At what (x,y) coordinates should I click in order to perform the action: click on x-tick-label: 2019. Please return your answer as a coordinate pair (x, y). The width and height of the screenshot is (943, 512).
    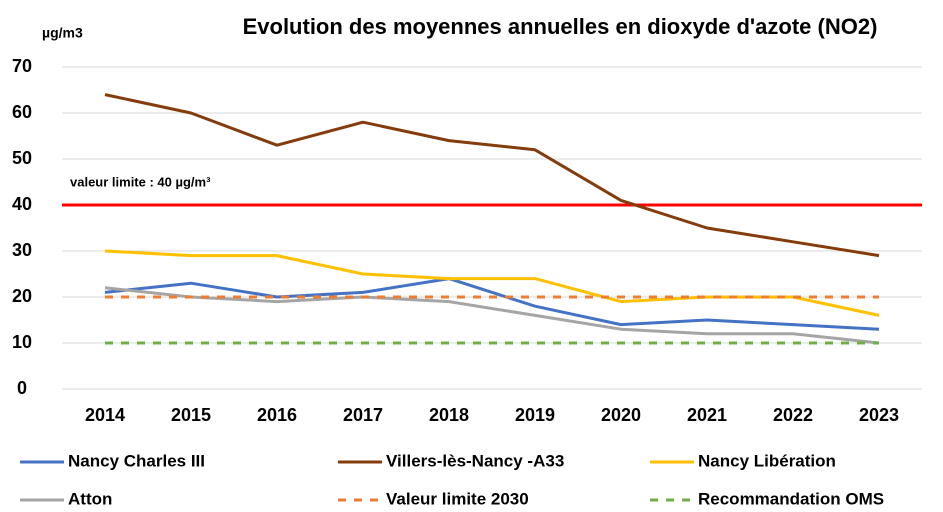
    Looking at the image, I should click on (535, 415).